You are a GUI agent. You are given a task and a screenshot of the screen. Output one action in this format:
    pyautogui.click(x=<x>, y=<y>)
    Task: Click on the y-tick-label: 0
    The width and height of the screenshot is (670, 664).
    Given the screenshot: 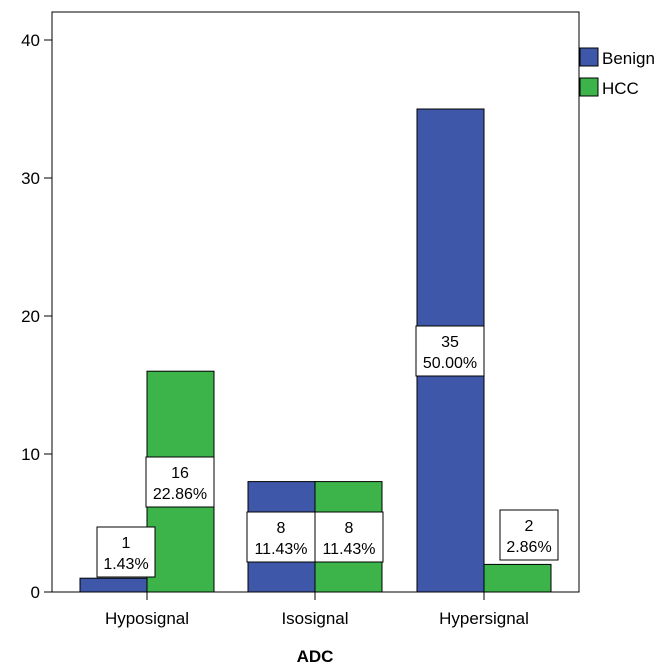 What is the action you would take?
    pyautogui.click(x=35, y=592)
    